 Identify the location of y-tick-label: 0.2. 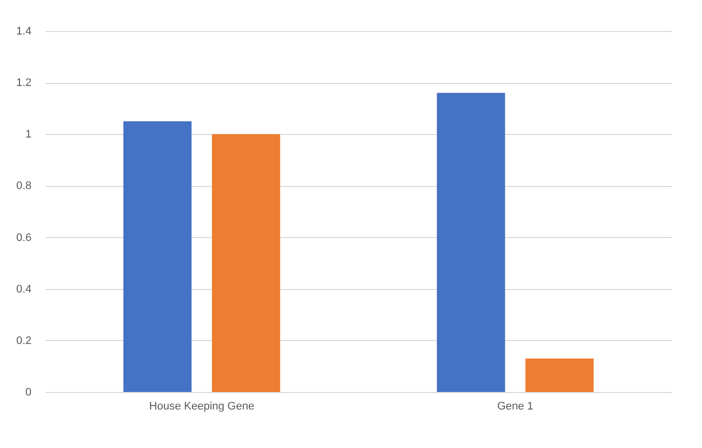
(24, 340).